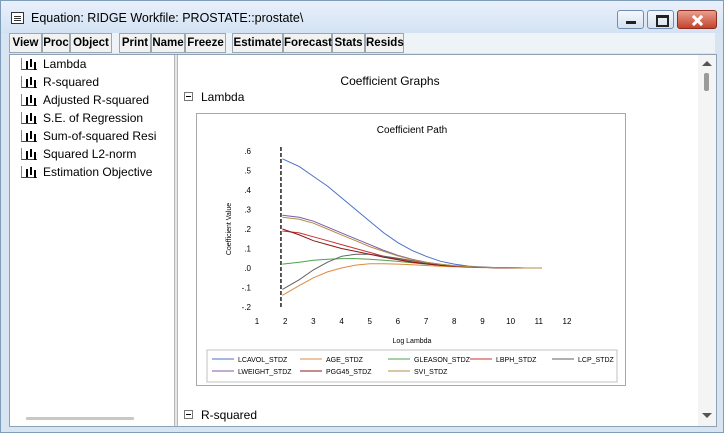 The height and width of the screenshot is (433, 724). I want to click on panel-title: Coefficient Graphs, so click(390, 81).